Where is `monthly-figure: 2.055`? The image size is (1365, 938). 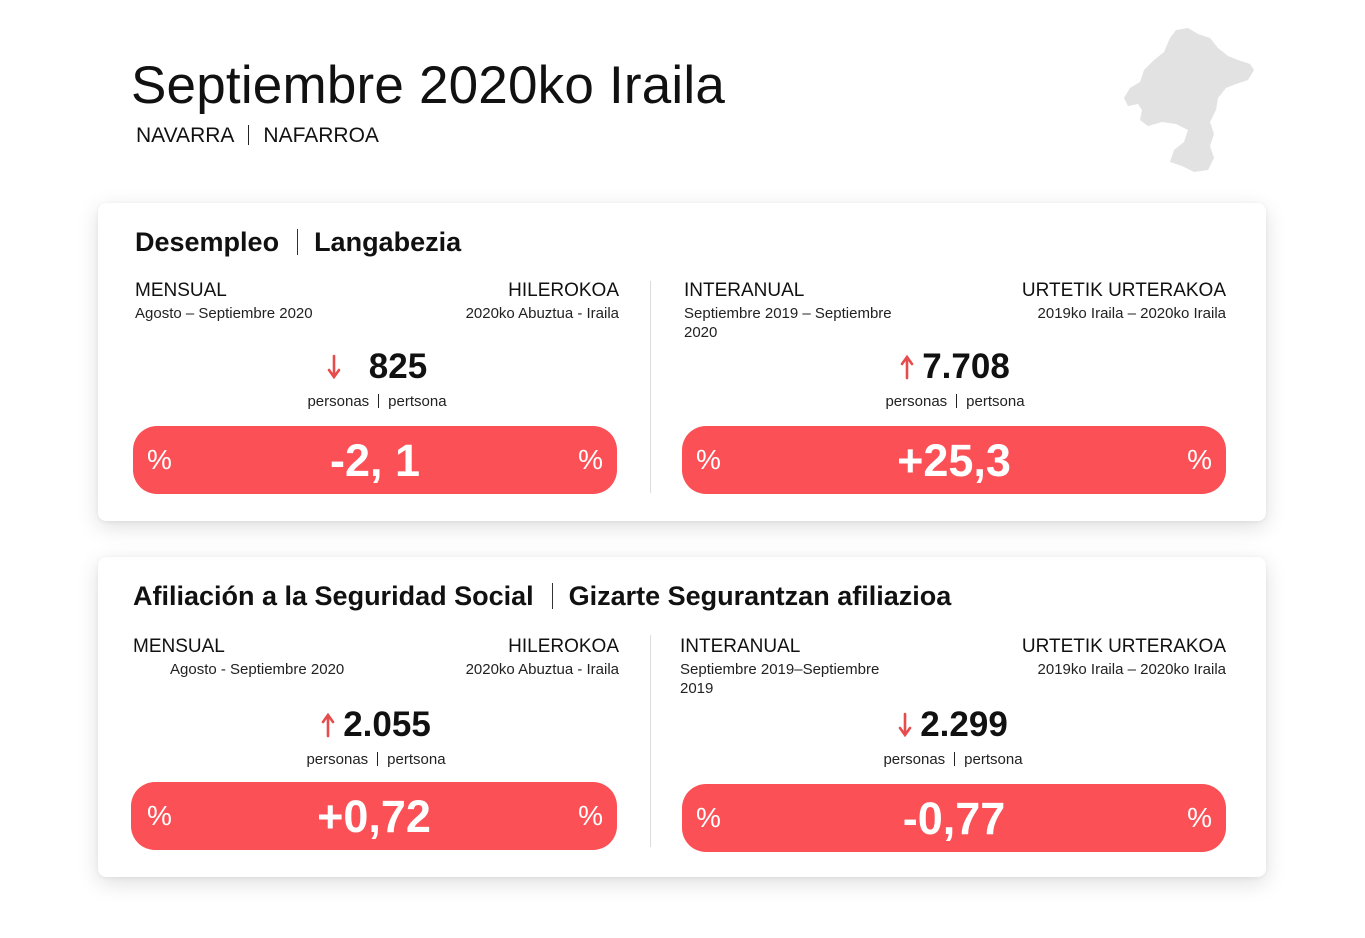
monthly-figure: 2.055 is located at coordinates (376, 725).